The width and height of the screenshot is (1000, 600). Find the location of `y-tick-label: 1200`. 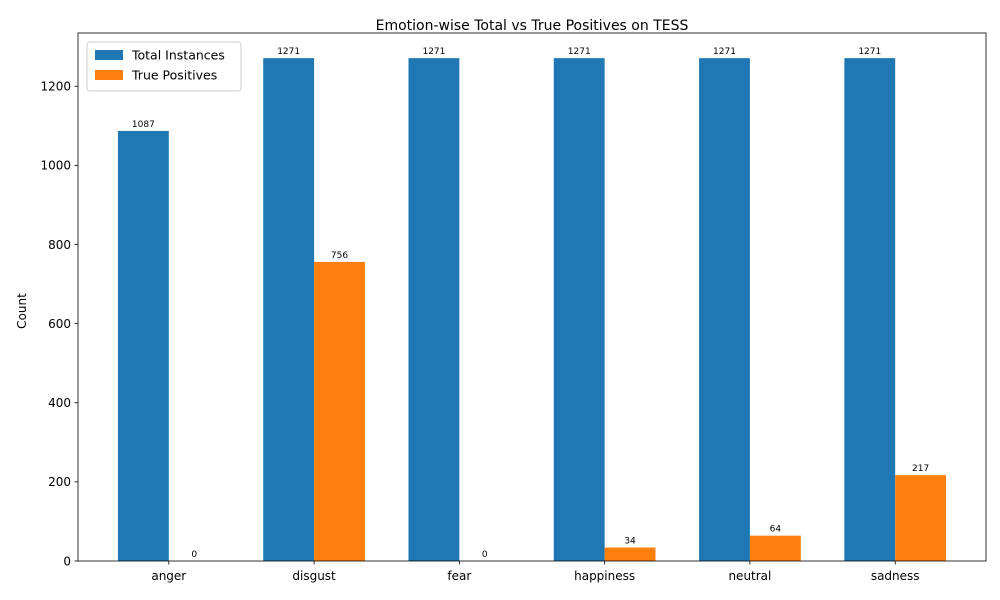

y-tick-label: 1200 is located at coordinates (55, 87).